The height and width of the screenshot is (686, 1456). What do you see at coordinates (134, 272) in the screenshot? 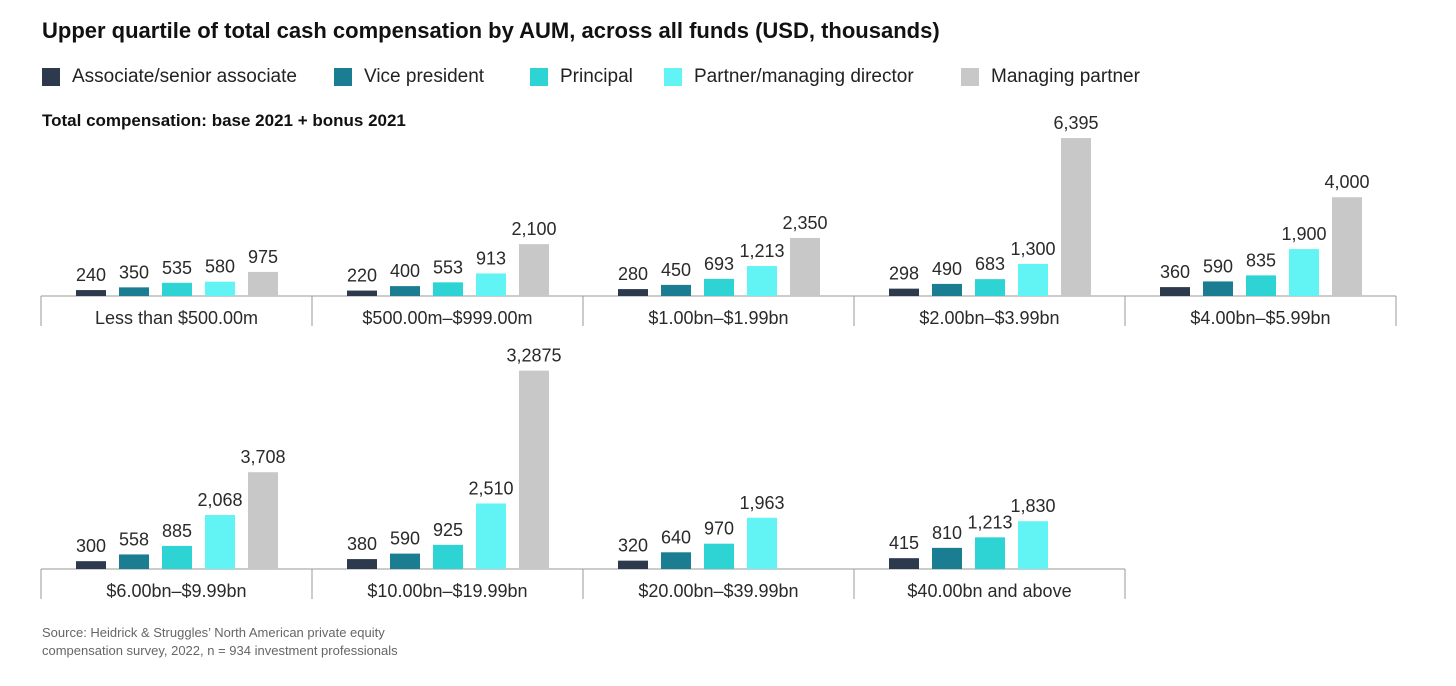
I see `data-label-group-1-vice-president: 350` at bounding box center [134, 272].